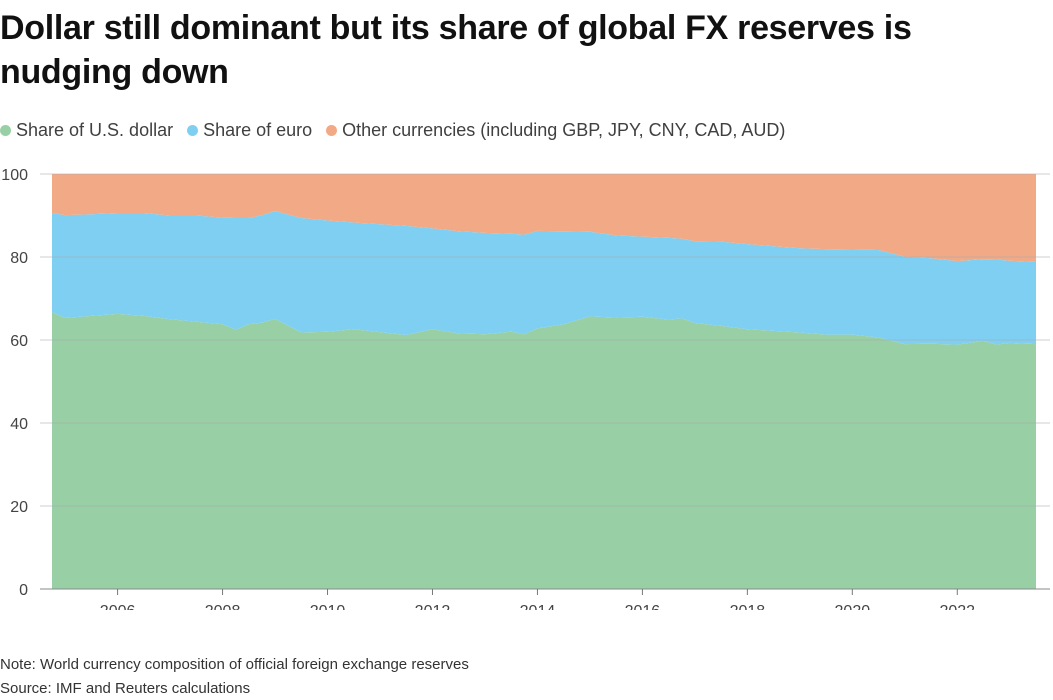 This screenshot has width=1053, height=700. I want to click on legend-label-dollar: Share of U.S. dollar, so click(95, 130).